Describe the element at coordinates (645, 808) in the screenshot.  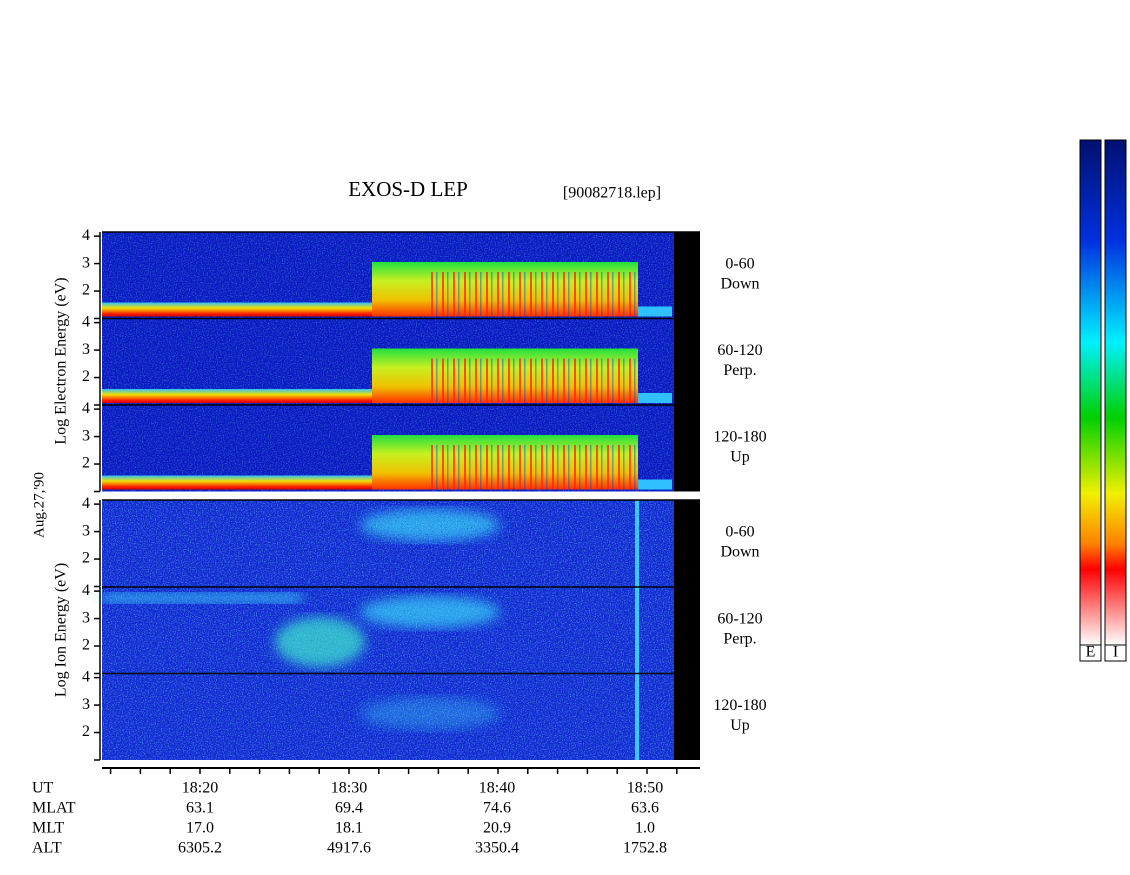
I see `row-value: 63.6` at that location.